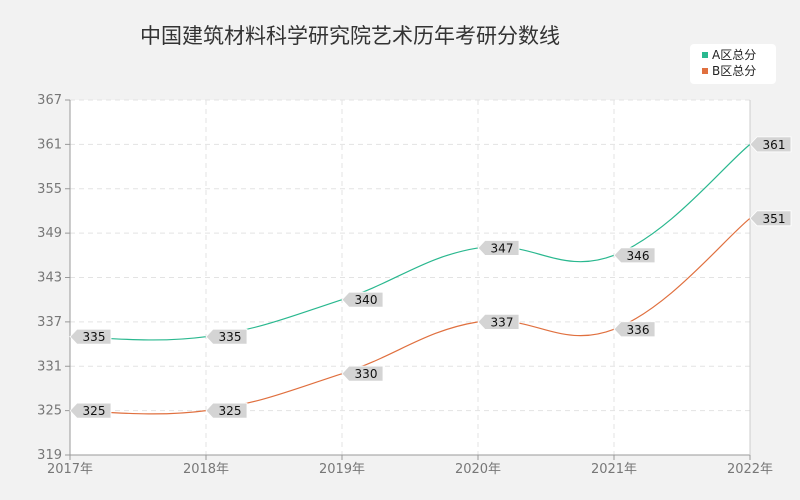 The height and width of the screenshot is (500, 800). Describe the element at coordinates (638, 330) in the screenshot. I see `data-label-value: 336` at that location.